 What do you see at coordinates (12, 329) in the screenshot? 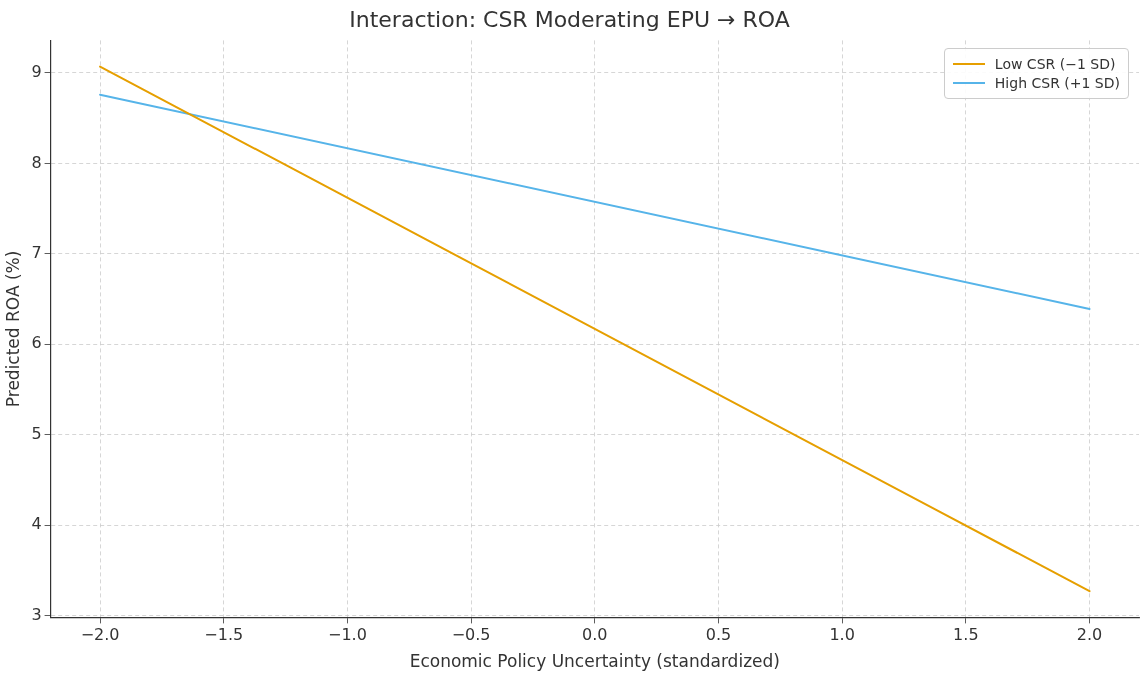
I see `y-axis-title: Predicted ROA (%)` at bounding box center [12, 329].